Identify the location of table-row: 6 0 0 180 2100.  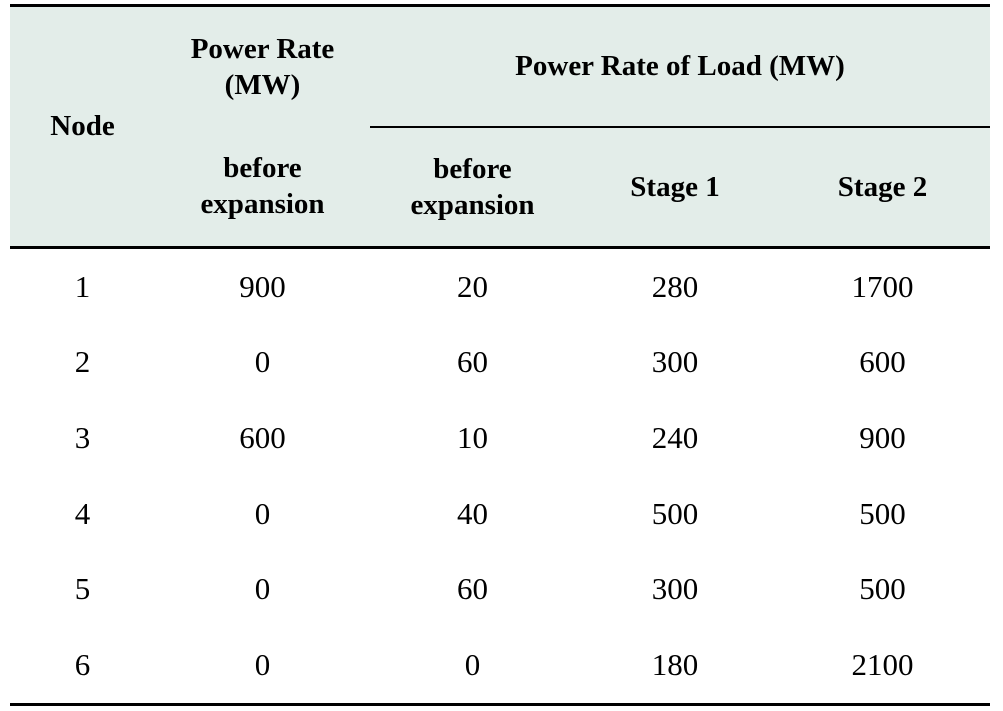
(500, 666).